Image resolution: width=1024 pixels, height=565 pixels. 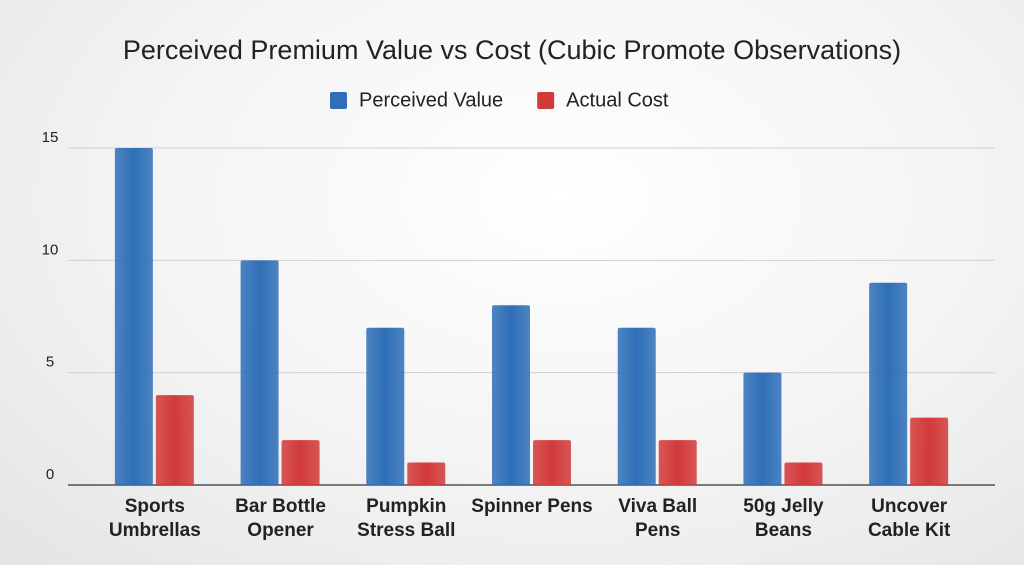 What do you see at coordinates (50, 362) in the screenshot?
I see `y-tick-label: 5` at bounding box center [50, 362].